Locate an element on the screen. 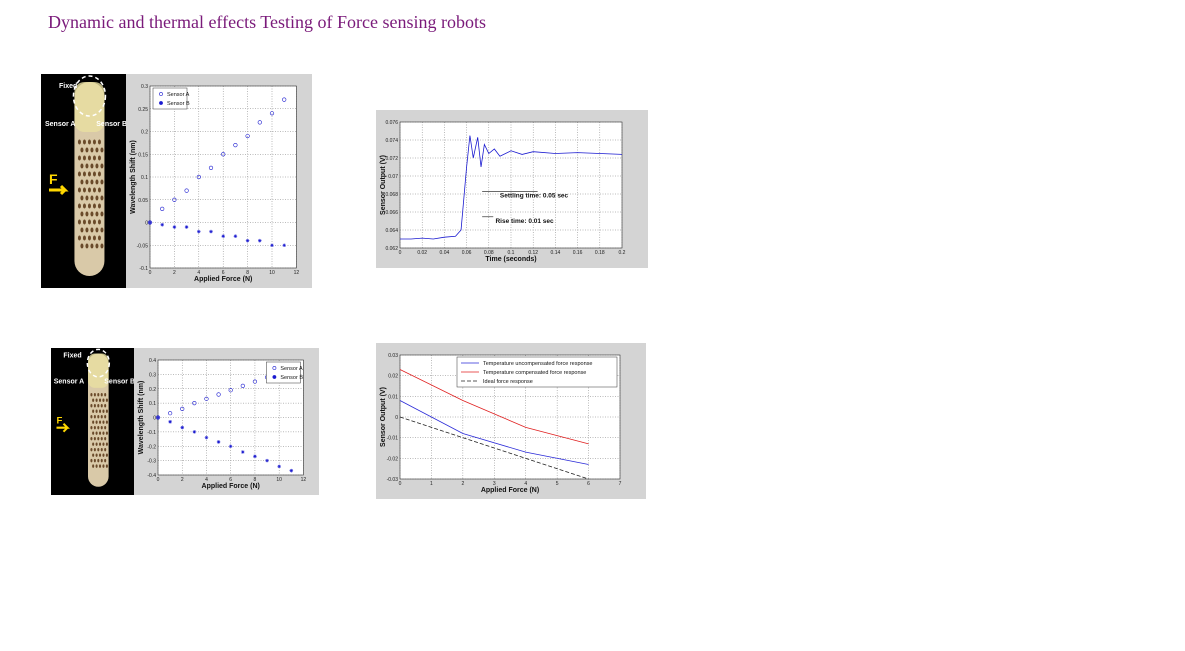 This screenshot has height=651, width=1185. fixed-ring is located at coordinates (89, 96).